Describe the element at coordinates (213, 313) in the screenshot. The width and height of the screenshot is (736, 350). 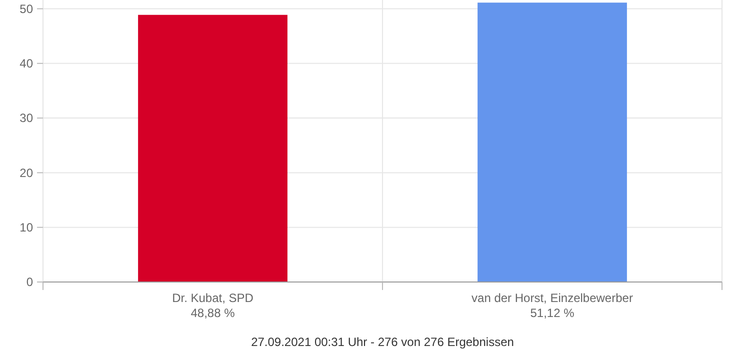
I see `data-label: 48,88 %` at that location.